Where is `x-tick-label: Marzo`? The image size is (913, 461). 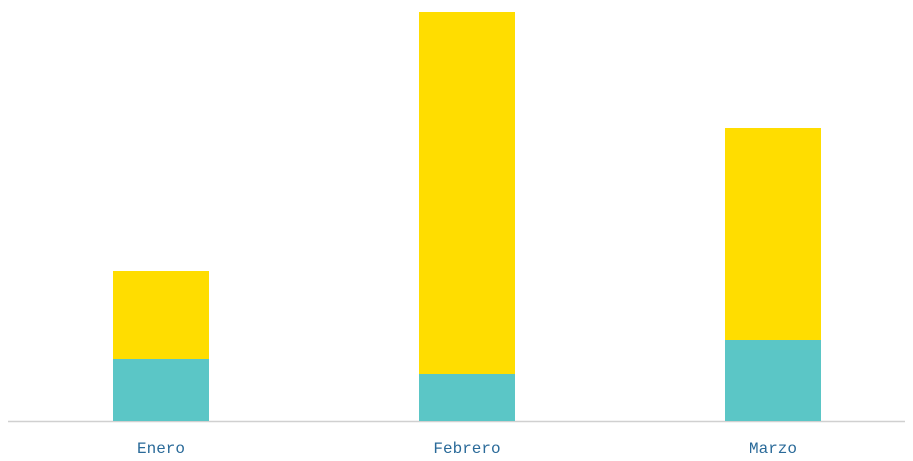
x-tick-label: Marzo is located at coordinates (773, 449).